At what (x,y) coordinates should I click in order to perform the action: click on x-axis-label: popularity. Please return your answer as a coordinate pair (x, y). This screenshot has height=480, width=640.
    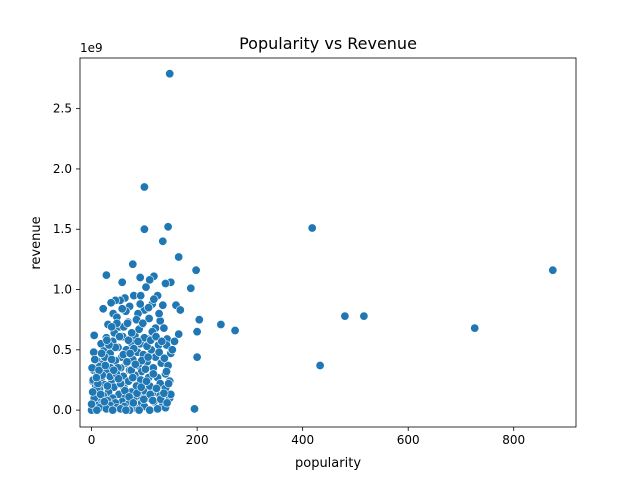
    Looking at the image, I should click on (328, 463).